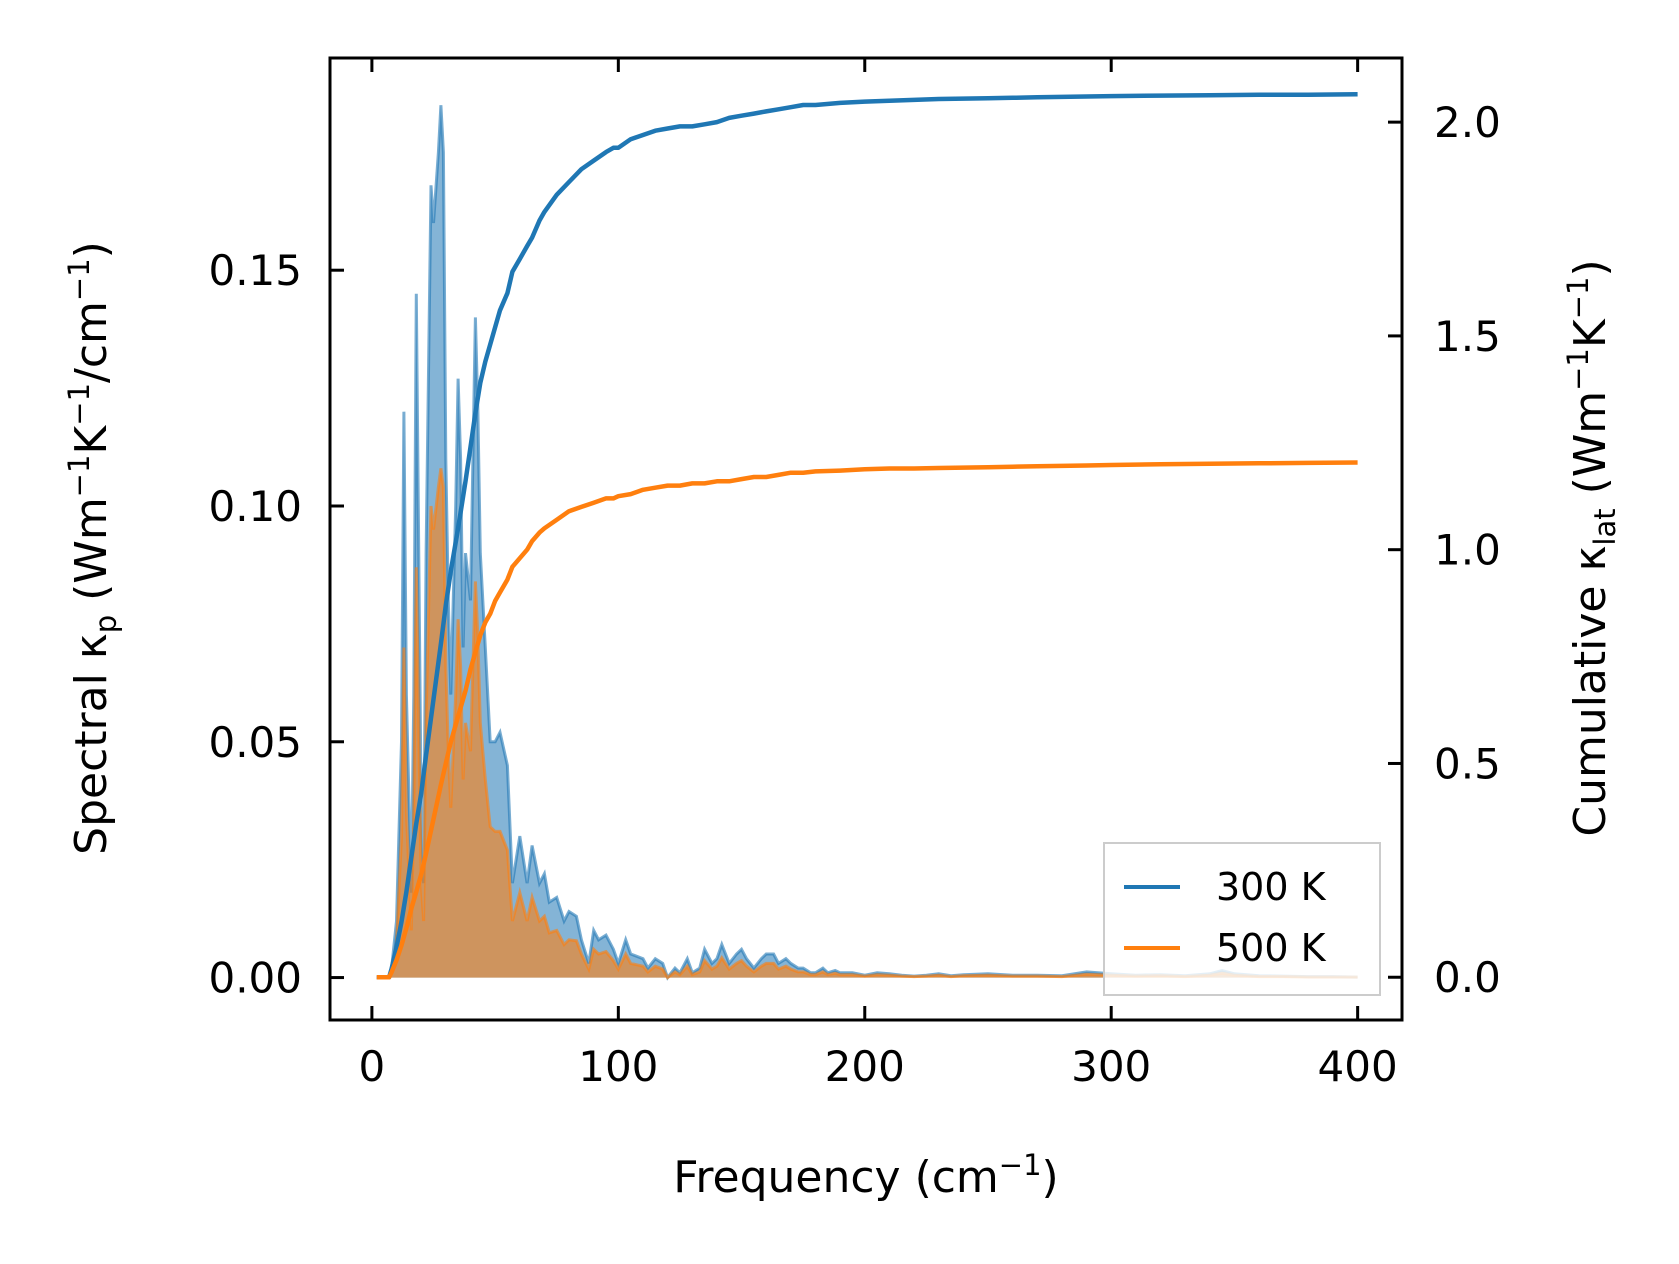  Describe the element at coordinates (92, 548) in the screenshot. I see `left-y-axis-label: Spectral κp (Wm−1K−1/cm−1)` at that location.